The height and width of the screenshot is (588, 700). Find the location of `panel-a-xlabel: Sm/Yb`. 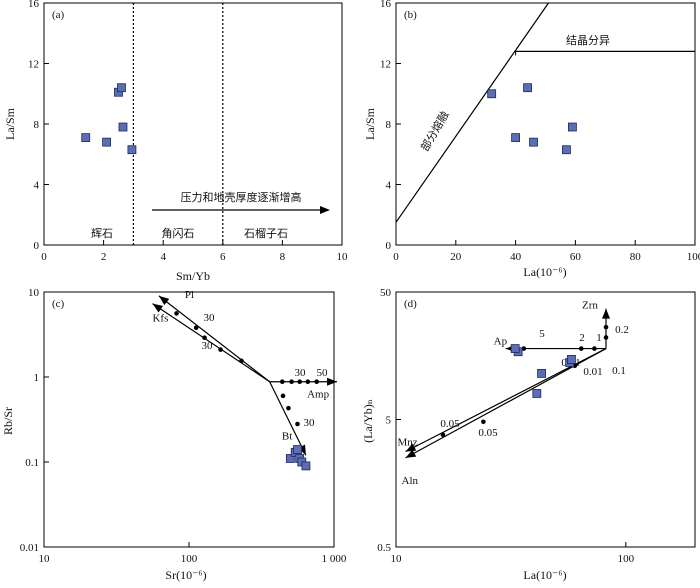

panel-a-xlabel: Sm/Yb is located at coordinates (193, 276).